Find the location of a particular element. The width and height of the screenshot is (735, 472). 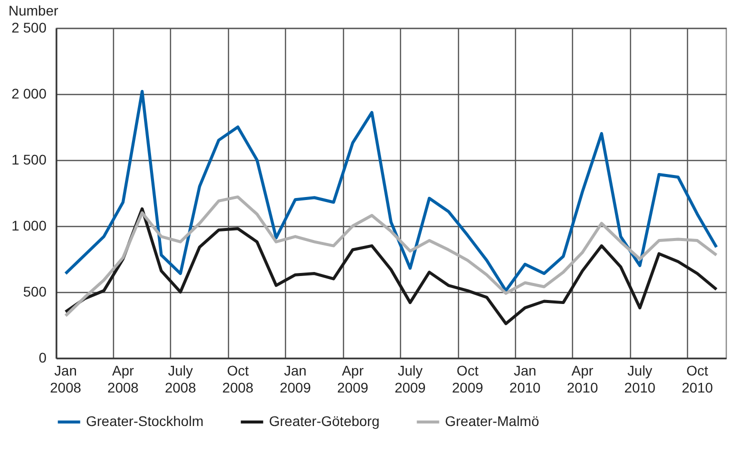

x-tick-label: Jan 2008 is located at coordinates (66, 379).